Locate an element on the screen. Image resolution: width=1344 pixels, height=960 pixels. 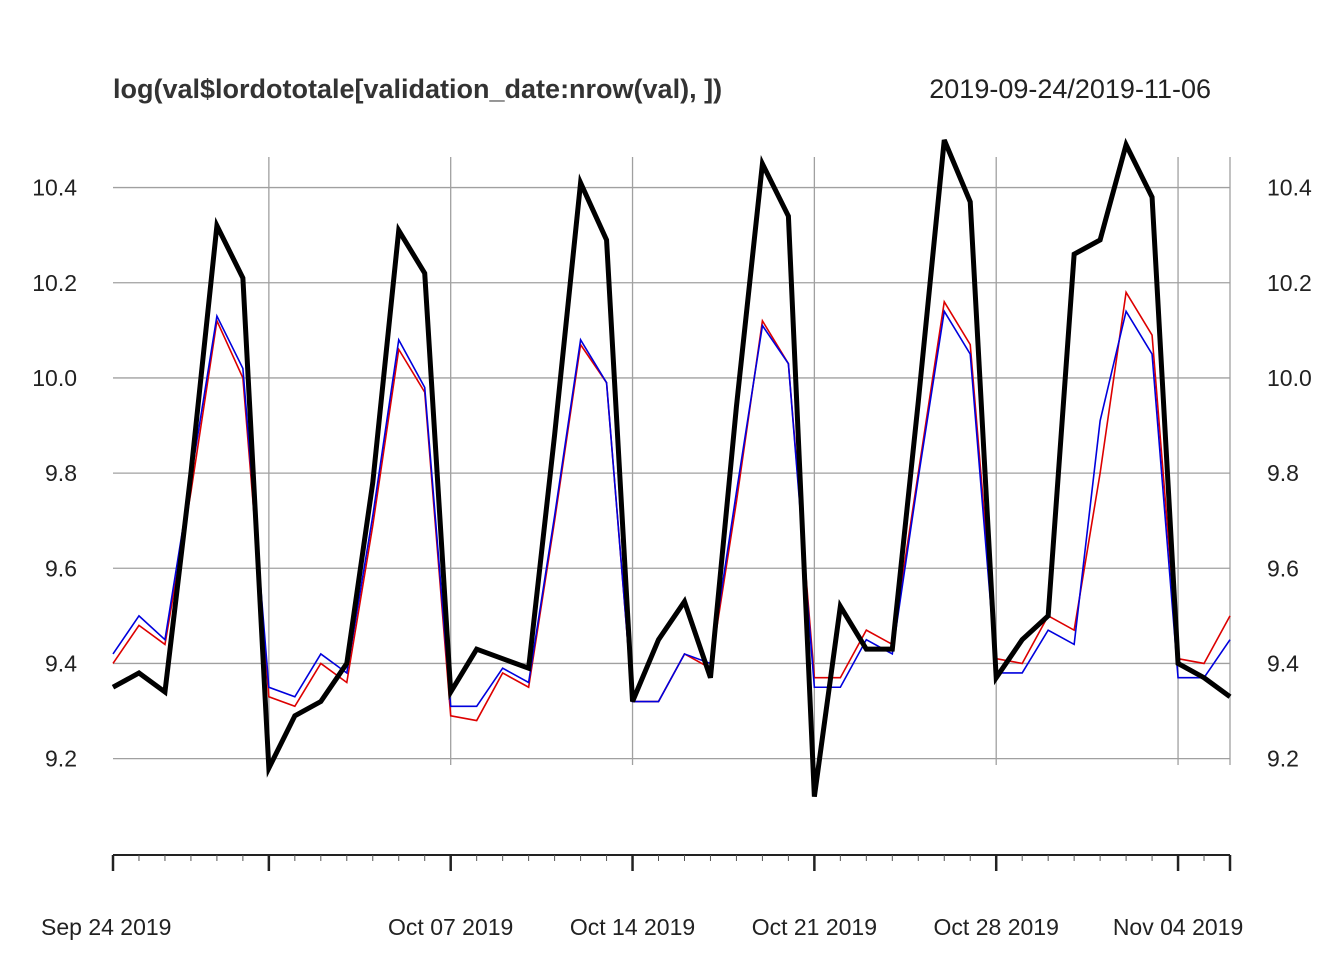
x-tick-label: Oct 28 2019 is located at coordinates (996, 927).